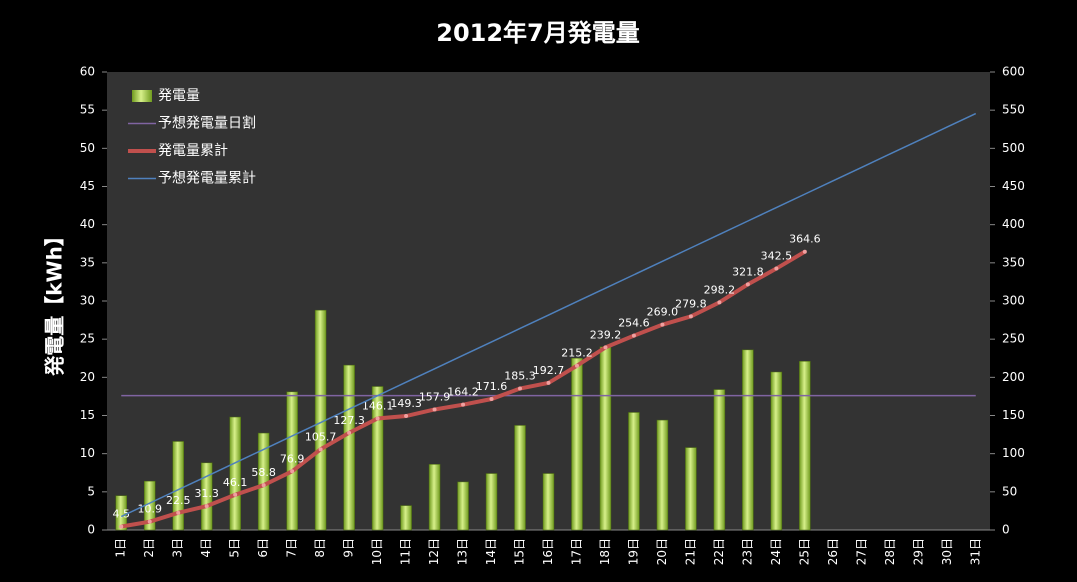 The height and width of the screenshot is (582, 1077). Describe the element at coordinates (777, 256) in the screenshot. I see `data-label: 342.5` at that location.